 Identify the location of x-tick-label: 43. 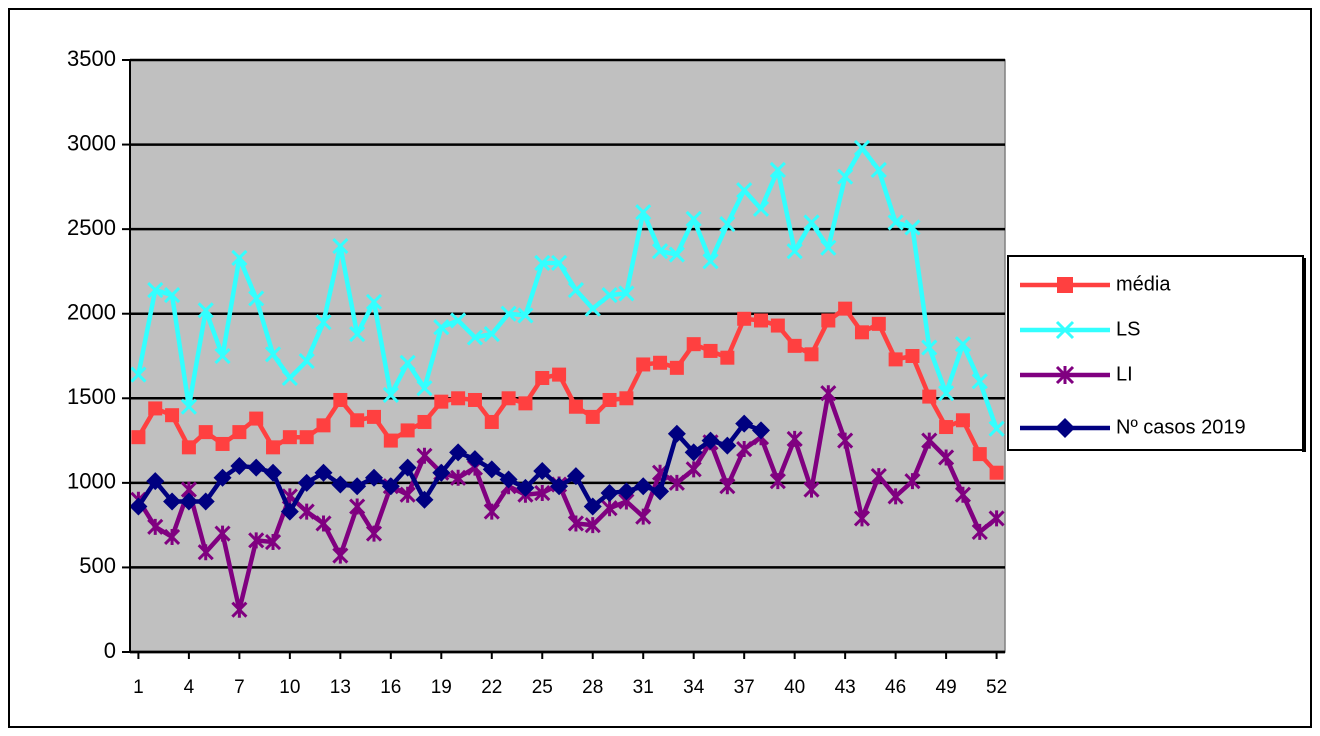
(845, 687).